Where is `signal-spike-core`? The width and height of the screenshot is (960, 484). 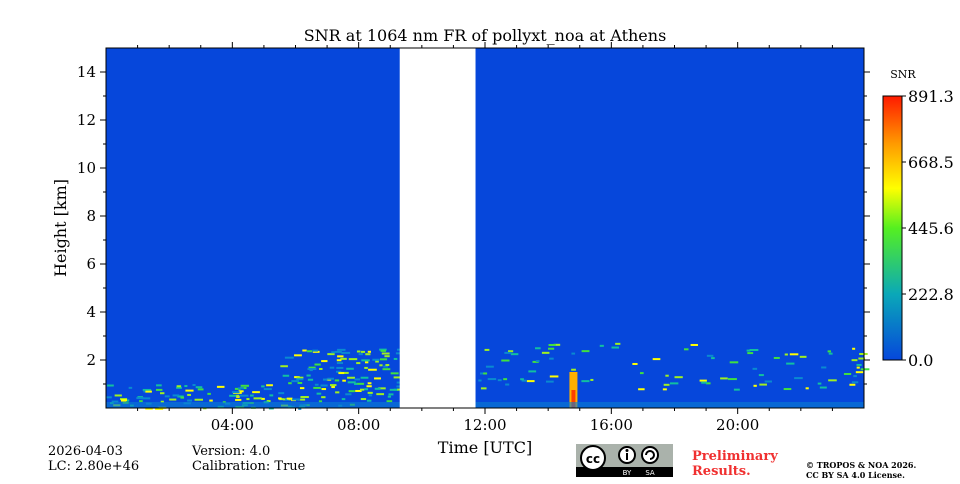
signal-spike-core is located at coordinates (573, 399).